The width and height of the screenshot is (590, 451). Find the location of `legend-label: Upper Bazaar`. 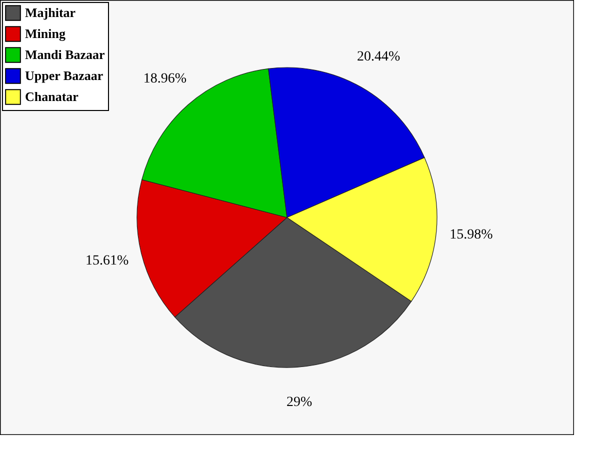

legend-label: Upper Bazaar is located at coordinates (64, 75).